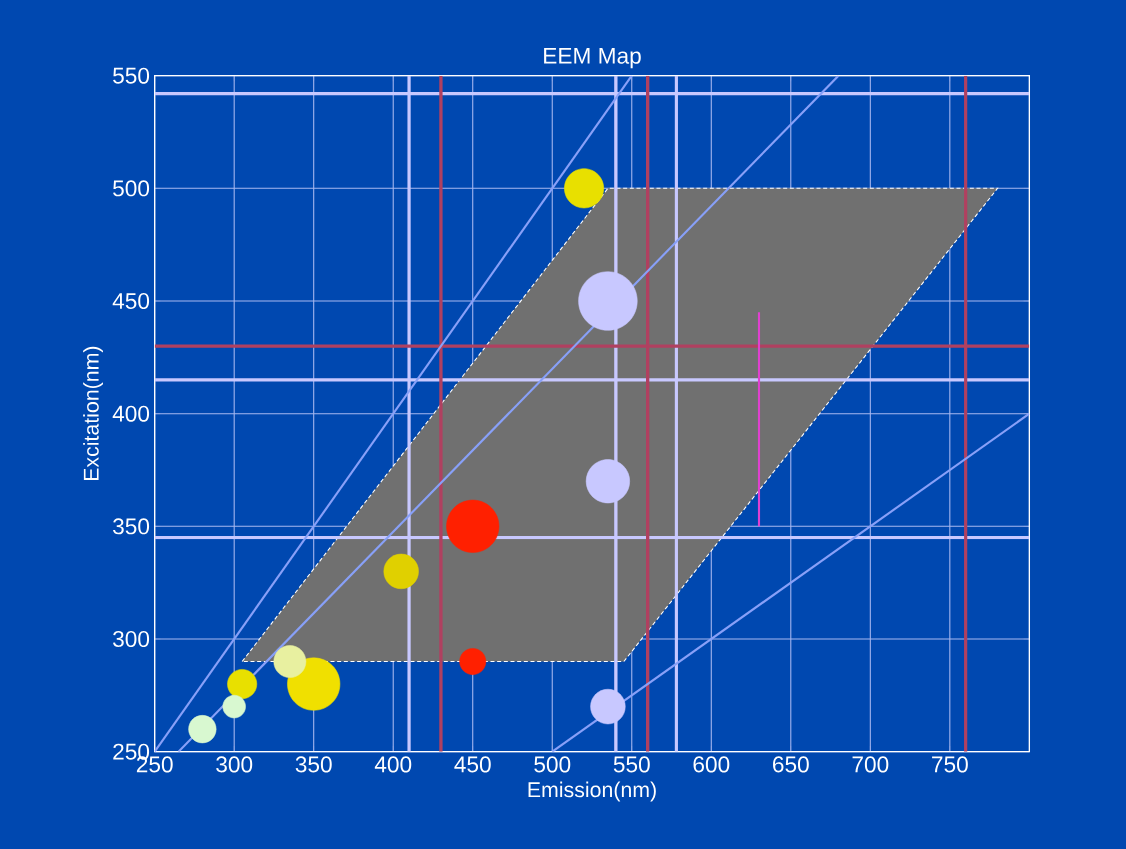  Describe the element at coordinates (711, 764) in the screenshot. I see `x-tick-label: 600` at that location.